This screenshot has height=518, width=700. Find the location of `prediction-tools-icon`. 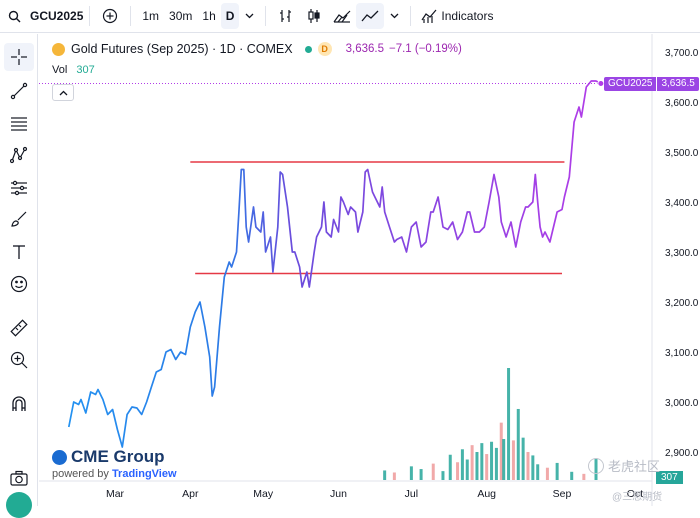

prediction-tools-icon is located at coordinates (19, 187).